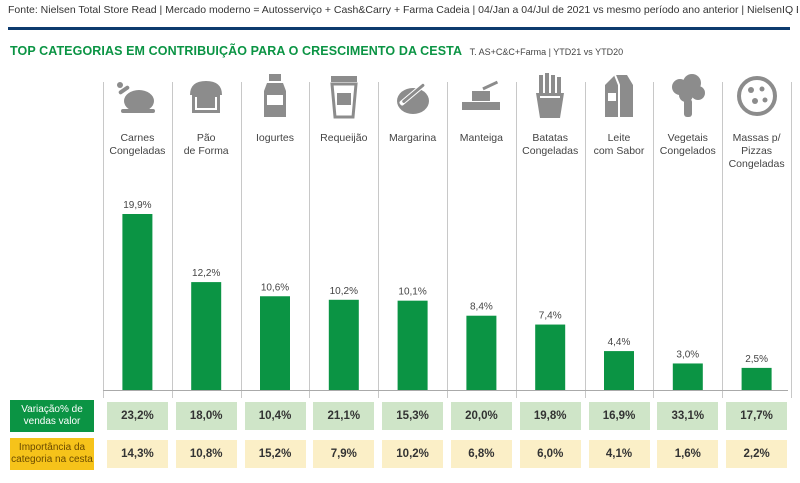 Image resolution: width=800 pixels, height=483 pixels. Describe the element at coordinates (481, 96) in the screenshot. I see `butter-dish-icon` at that location.